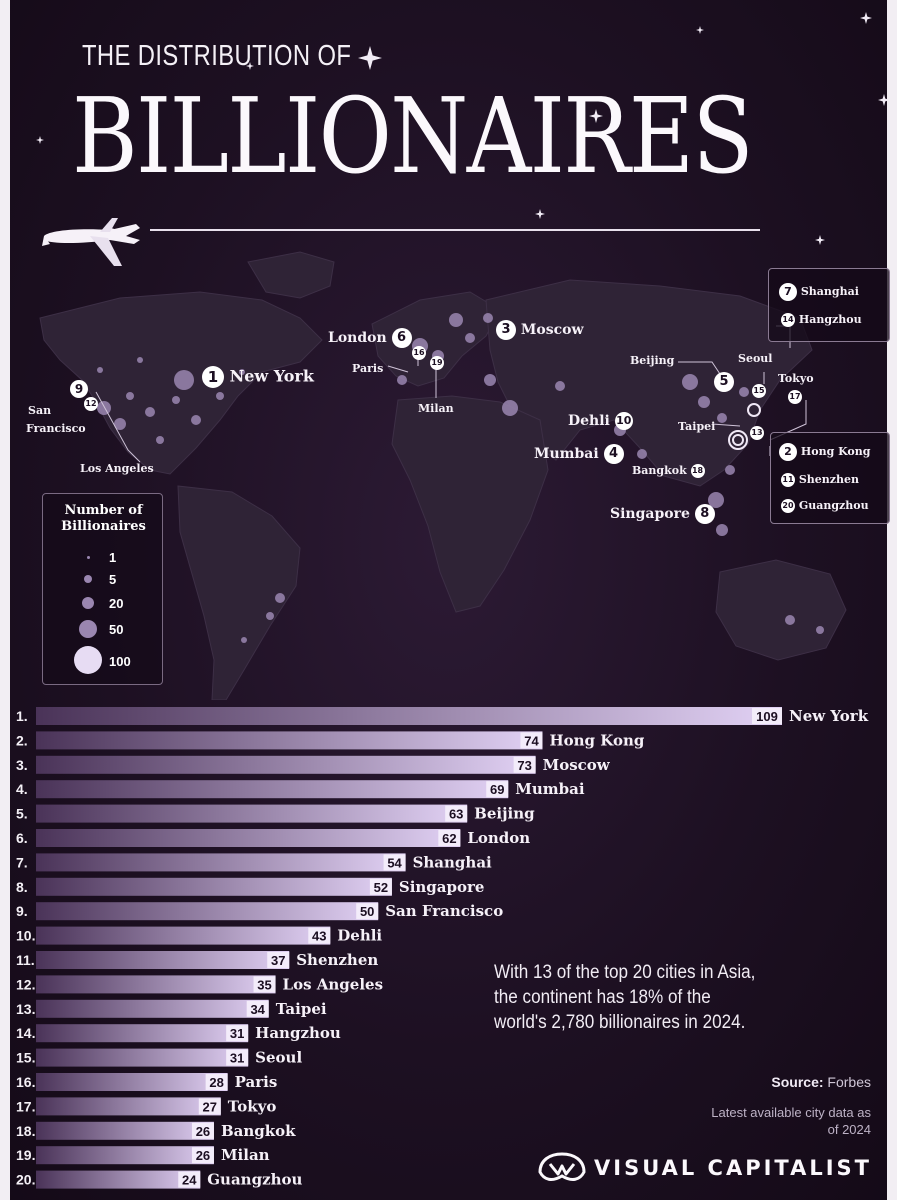 The image size is (897, 1200). What do you see at coordinates (254, 862) in the screenshot?
I see `bar-row: 7. 54 Shanghai` at bounding box center [254, 862].